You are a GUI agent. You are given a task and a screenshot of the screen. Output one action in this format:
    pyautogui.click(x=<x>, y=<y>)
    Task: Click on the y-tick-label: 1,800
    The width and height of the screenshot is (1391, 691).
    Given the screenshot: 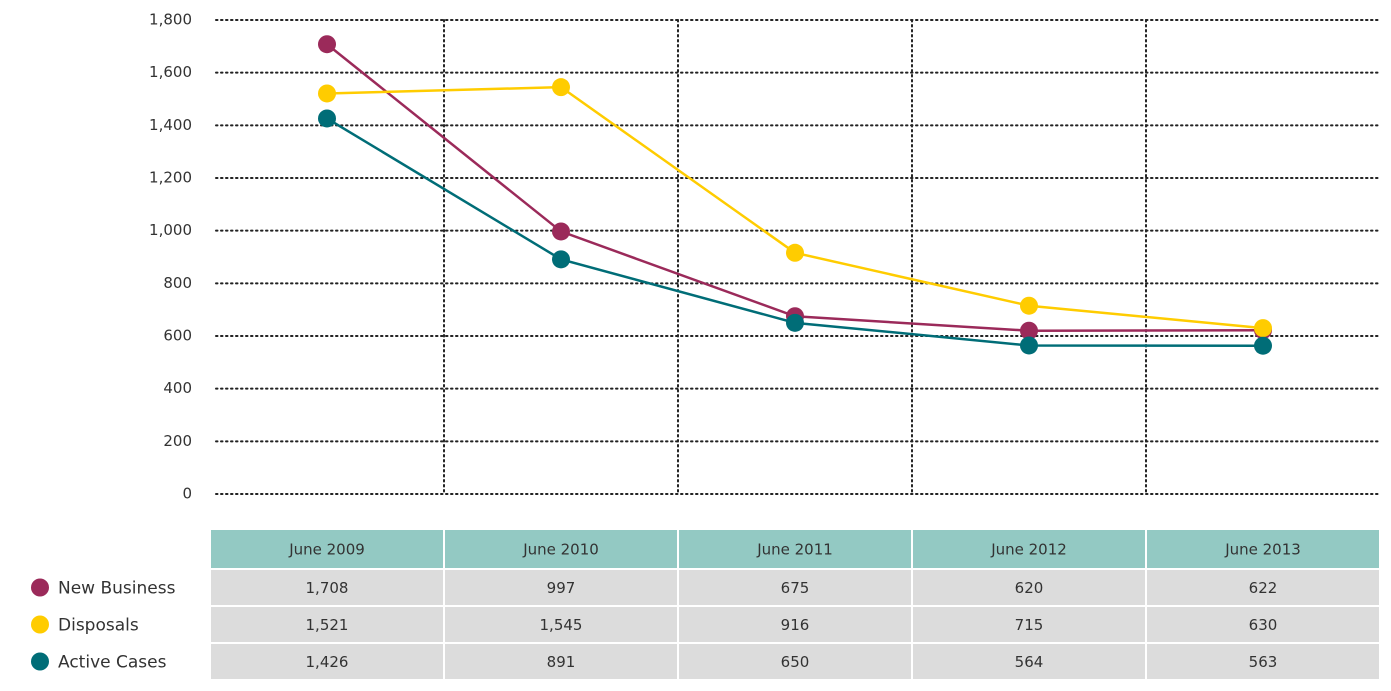 What is the action you would take?
    pyautogui.click(x=170, y=20)
    